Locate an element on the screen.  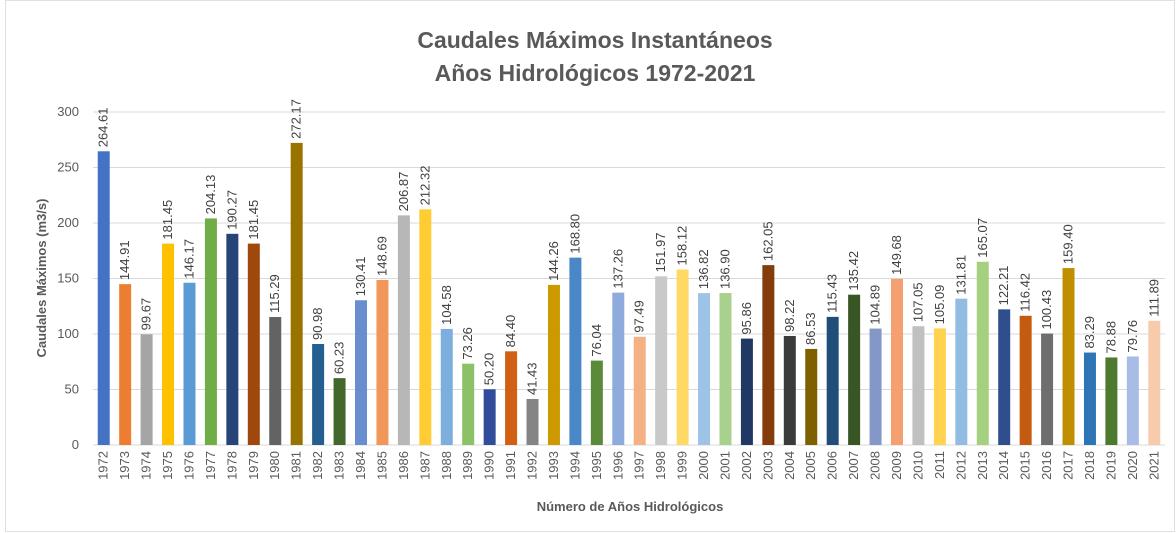
data-label: 264.61 is located at coordinates (103, 128).